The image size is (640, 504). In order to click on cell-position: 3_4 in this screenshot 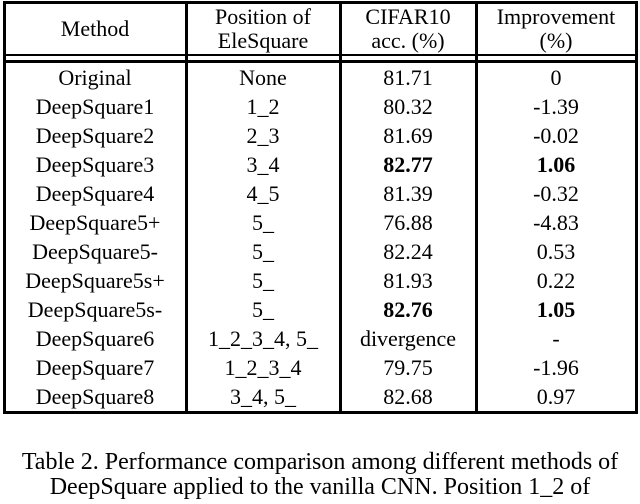, I will do `click(261, 164)`.